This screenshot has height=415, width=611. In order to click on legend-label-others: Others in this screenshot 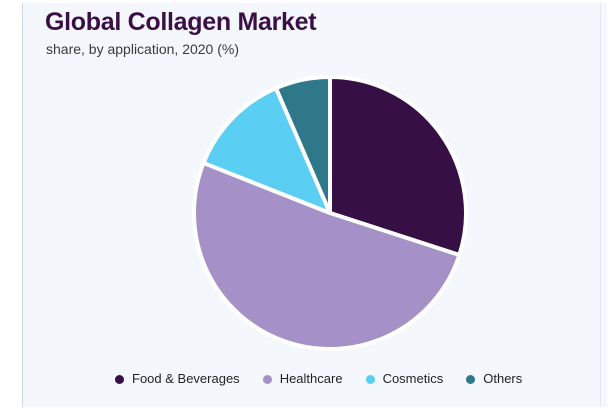, I will do `click(503, 378)`.